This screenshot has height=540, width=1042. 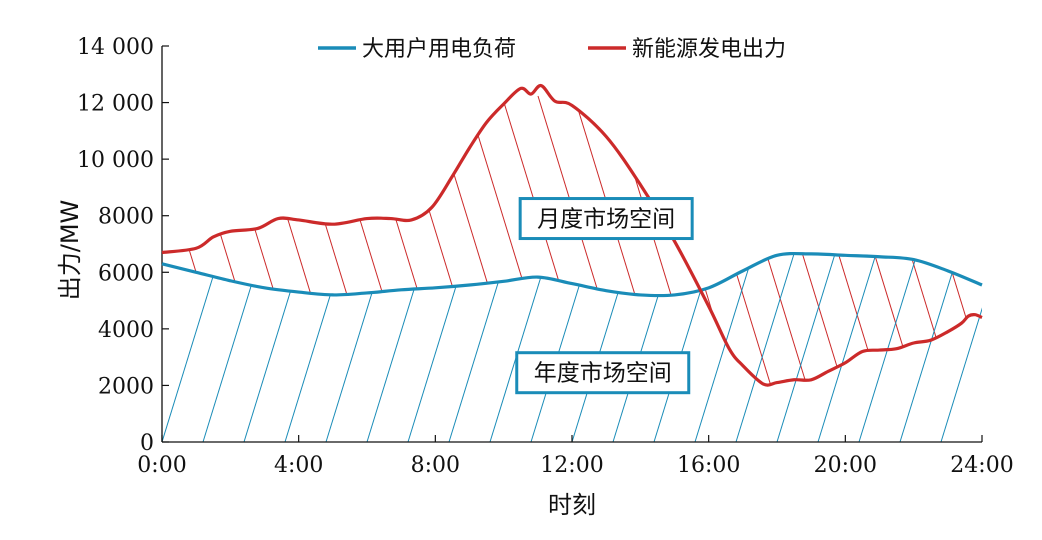 What do you see at coordinates (845, 465) in the screenshot?
I see `x-tick-label: 20:00` at bounding box center [845, 465].